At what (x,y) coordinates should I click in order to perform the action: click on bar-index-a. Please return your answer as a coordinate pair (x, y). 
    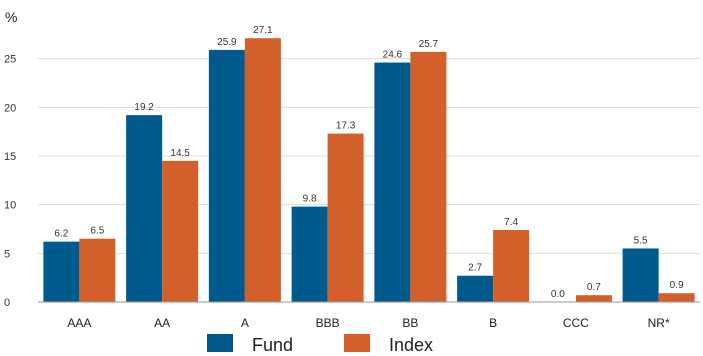
    Looking at the image, I should click on (262, 170).